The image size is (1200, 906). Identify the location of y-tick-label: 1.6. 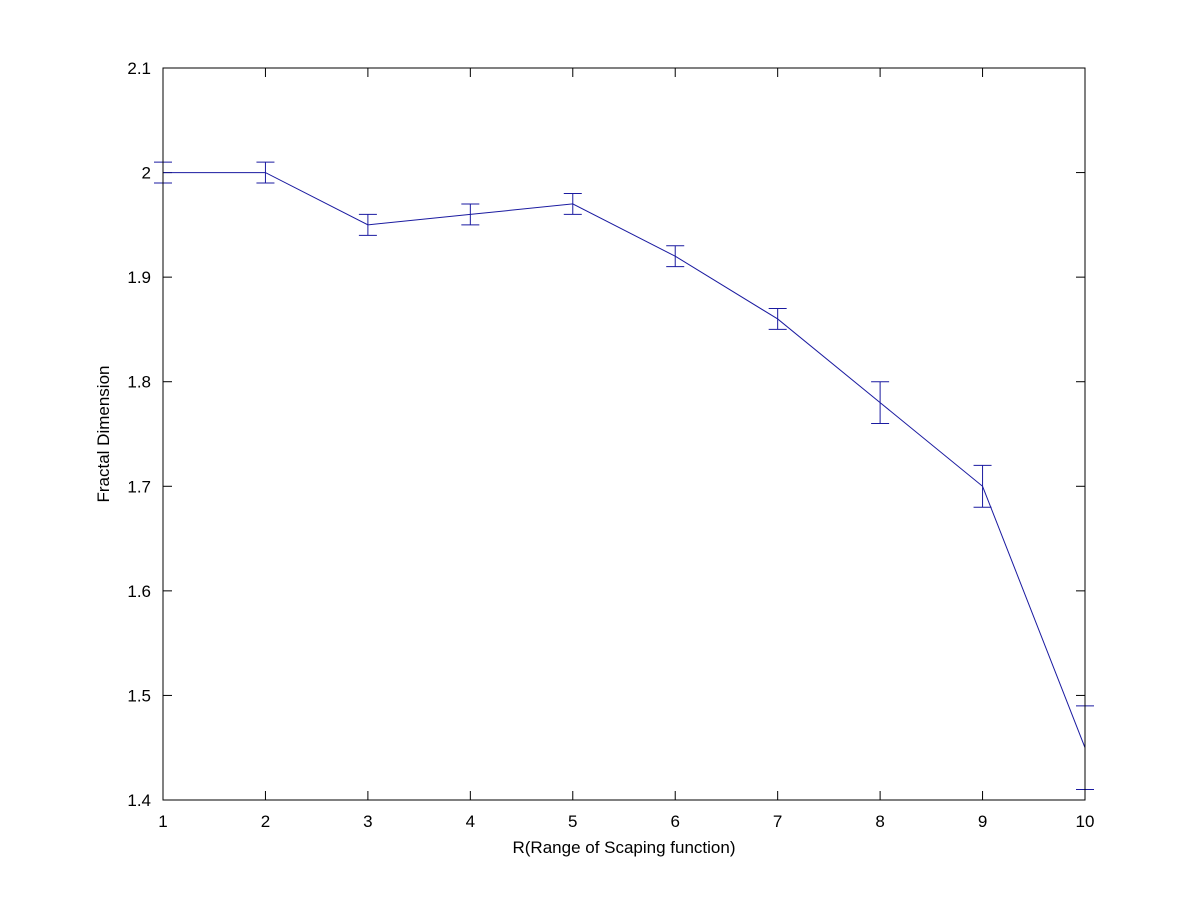
(139, 591).